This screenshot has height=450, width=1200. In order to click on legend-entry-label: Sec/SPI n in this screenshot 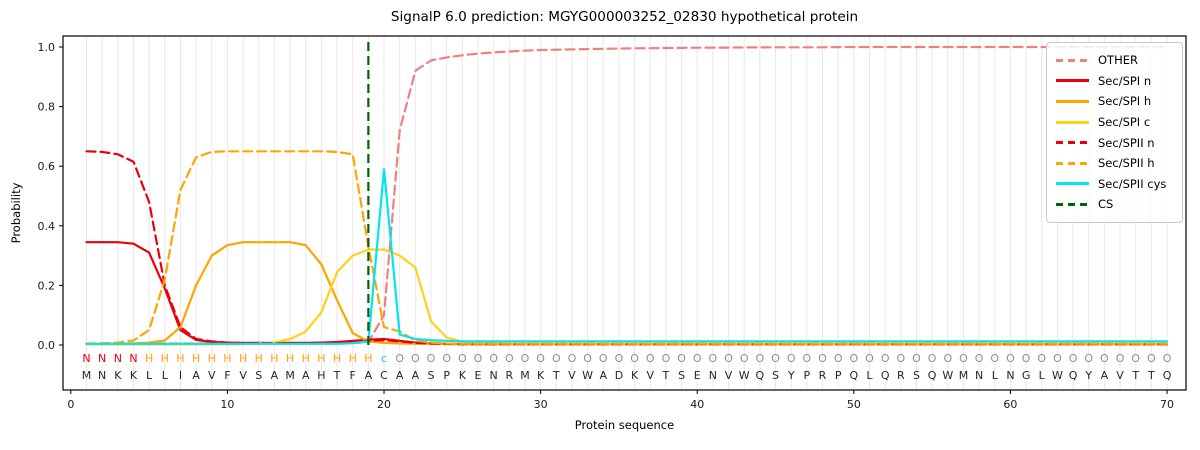, I will do `click(1125, 80)`.